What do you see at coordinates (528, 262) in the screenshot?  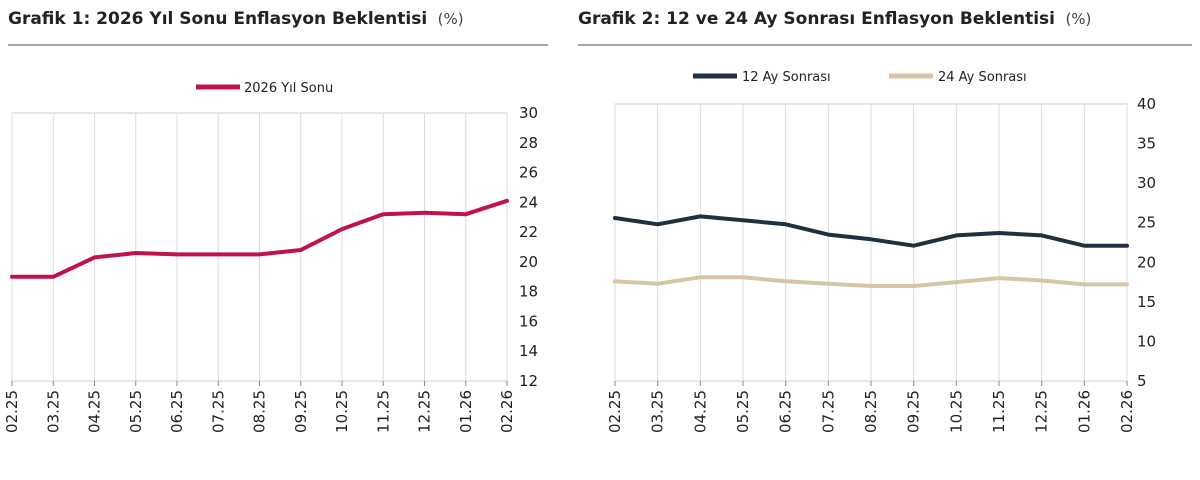 I see `chart-1-y-tick-label: 20` at bounding box center [528, 262].